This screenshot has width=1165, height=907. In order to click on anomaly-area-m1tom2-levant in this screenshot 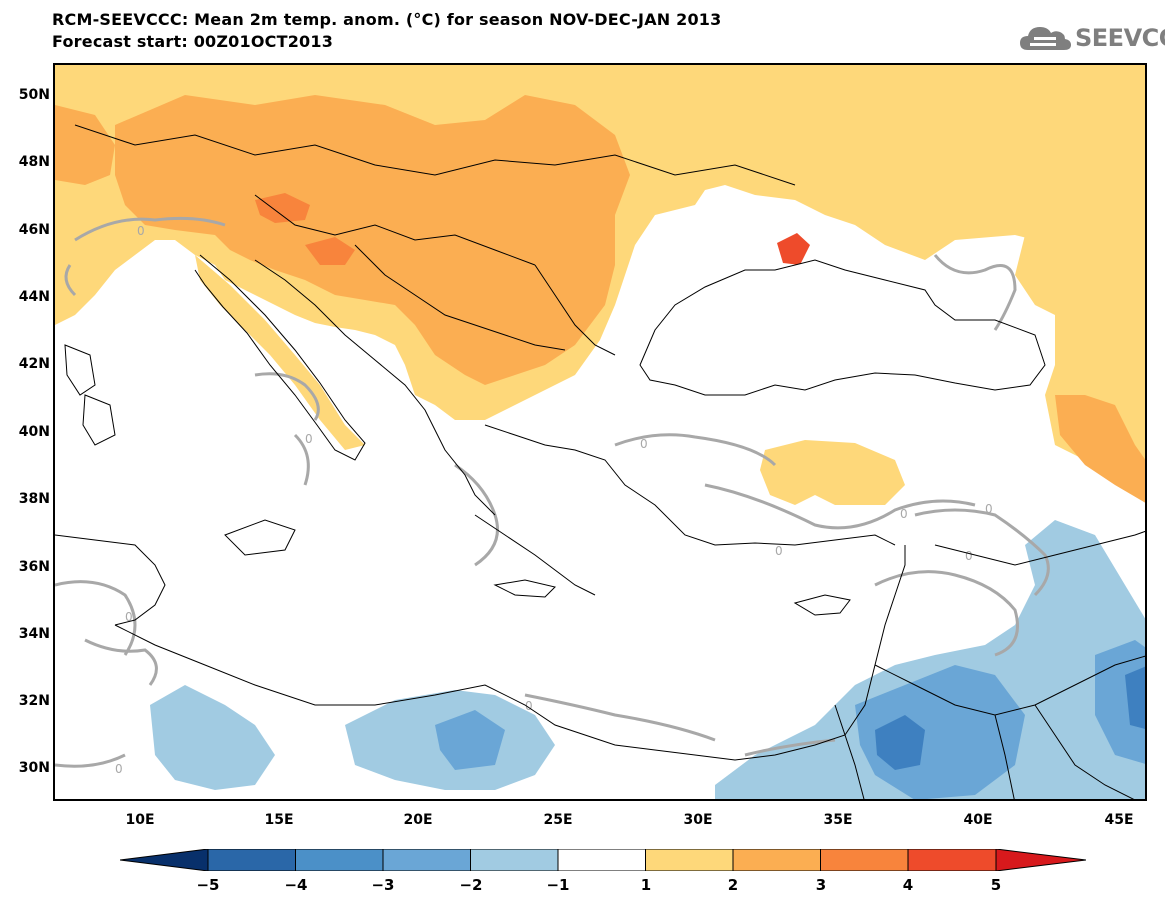, I will do `click(930, 659)`.